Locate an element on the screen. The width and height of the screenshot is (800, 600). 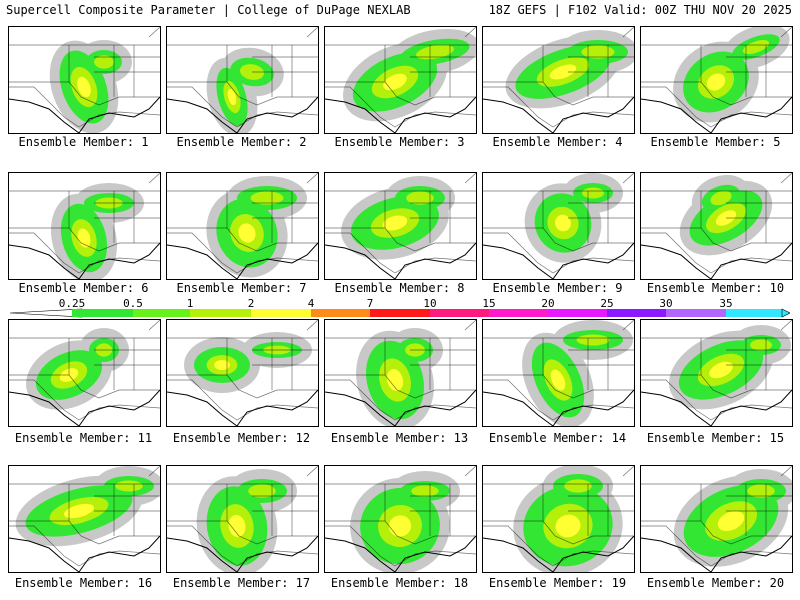
scale-tail-left is located at coordinates (46, 313).